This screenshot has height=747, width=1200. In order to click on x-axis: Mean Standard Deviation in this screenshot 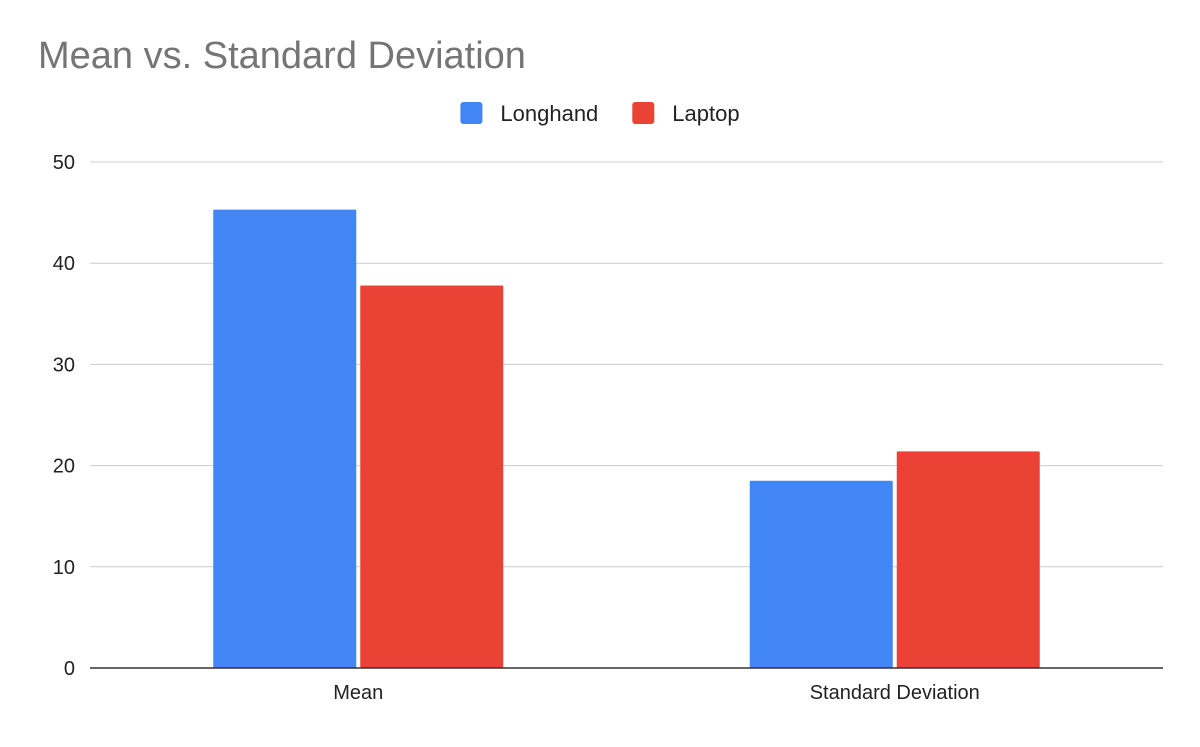, I will do `click(626, 685)`.